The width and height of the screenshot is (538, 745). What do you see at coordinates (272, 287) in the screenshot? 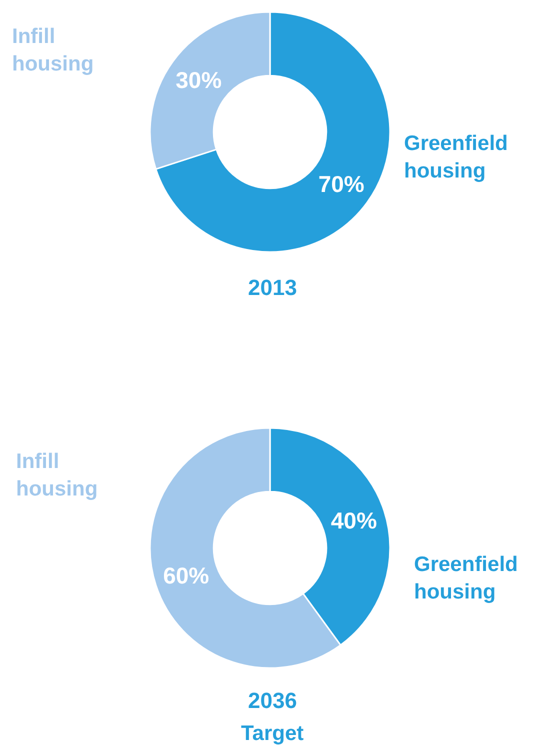
I see `text: 2013` at bounding box center [272, 287].